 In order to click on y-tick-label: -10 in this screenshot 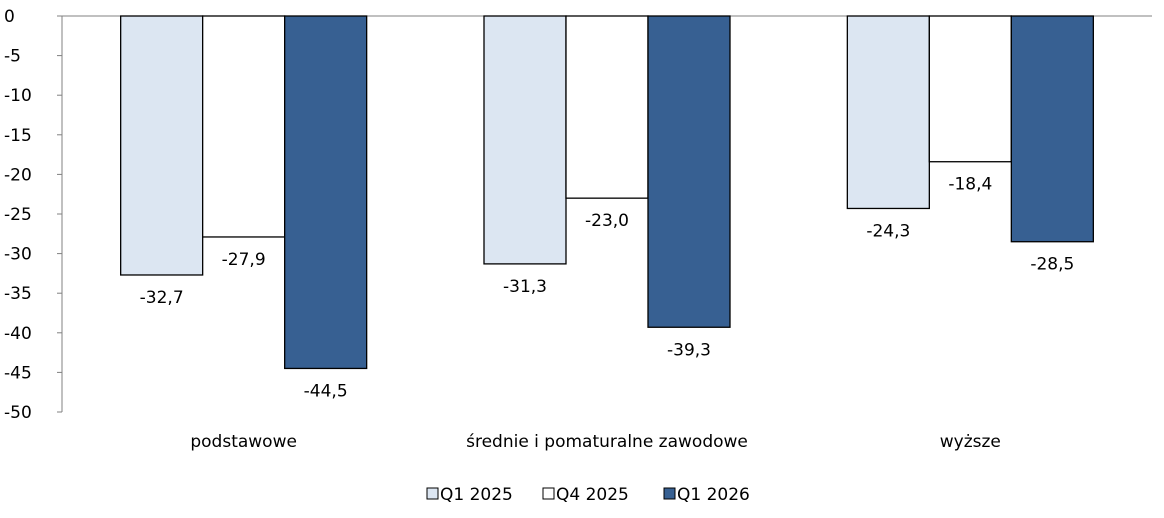, I will do `click(18, 96)`.